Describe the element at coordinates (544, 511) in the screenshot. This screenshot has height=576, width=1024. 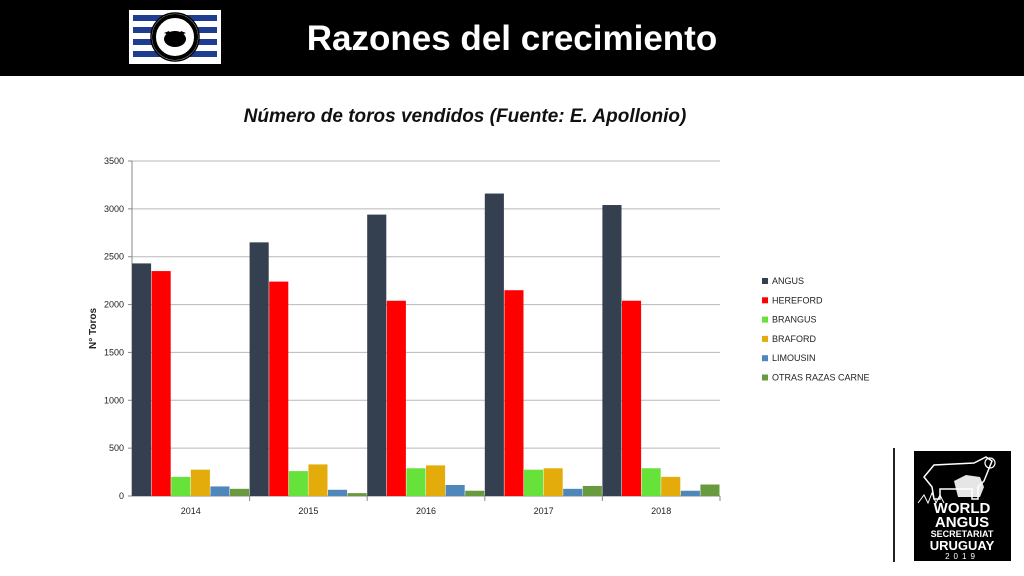
I see `x-tick-label: 2017` at that location.